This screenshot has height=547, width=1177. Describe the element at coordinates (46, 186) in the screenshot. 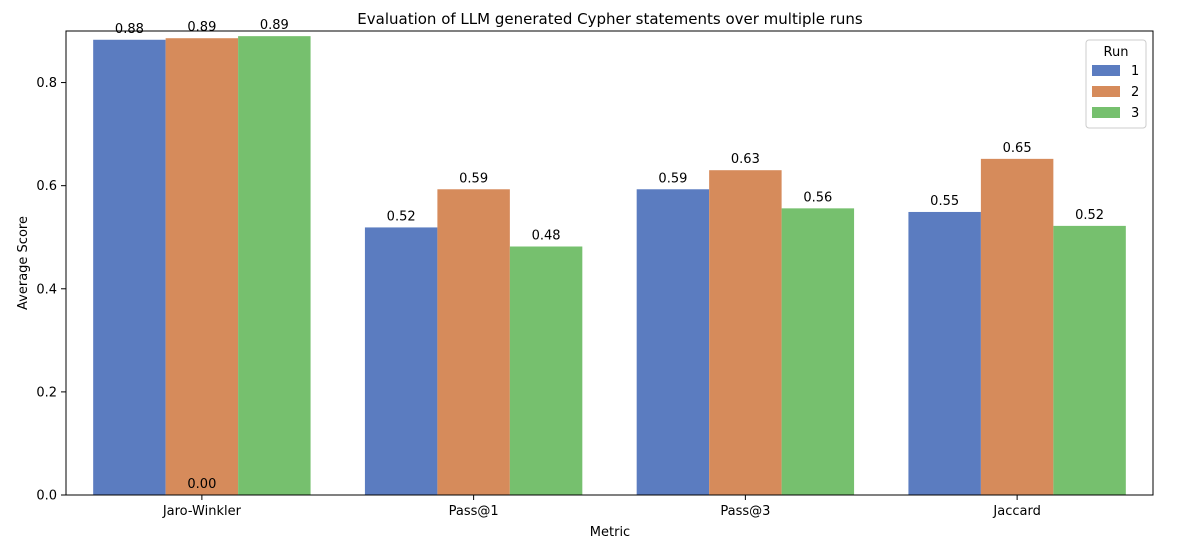

I see `y-tick-label: 0.6` at that location.